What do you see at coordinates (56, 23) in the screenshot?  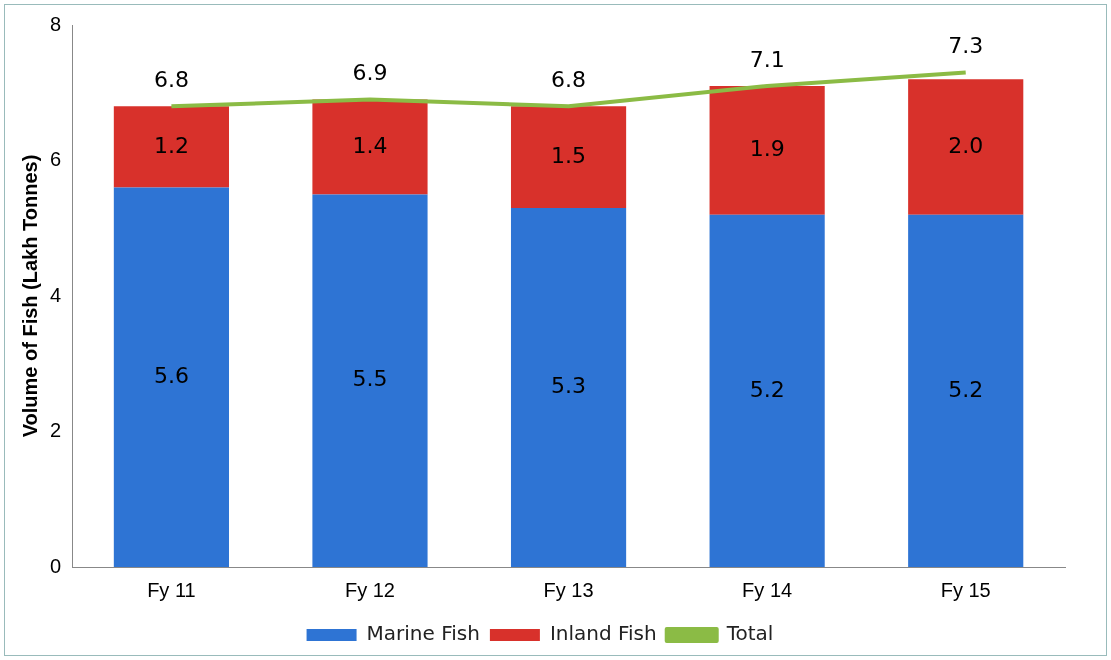 I see `y-tick-label: 8` at bounding box center [56, 23].